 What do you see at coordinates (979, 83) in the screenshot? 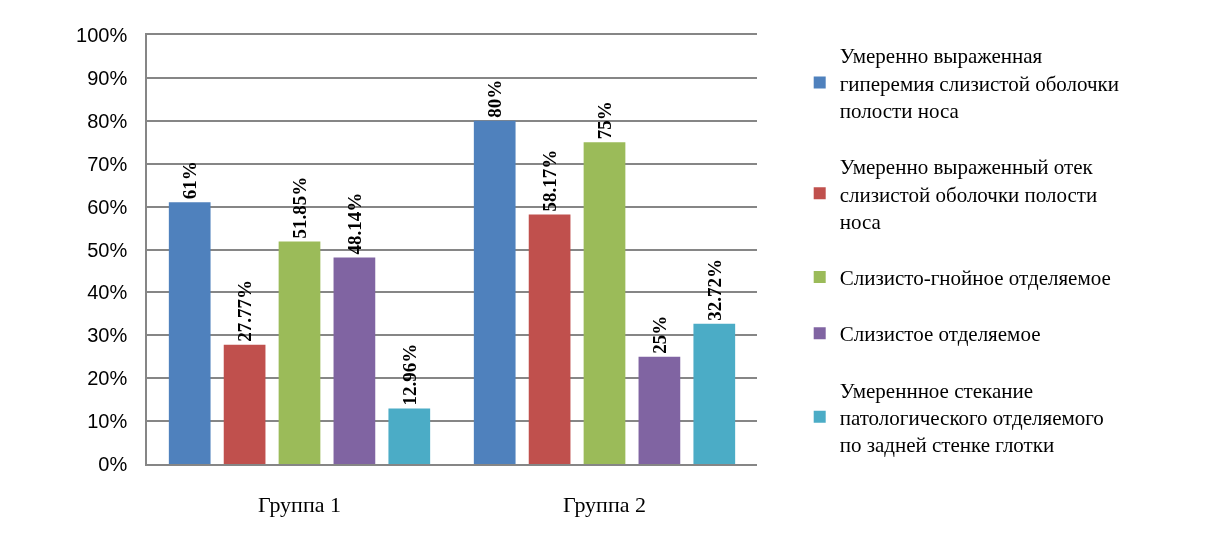
I see `legend-label: Умеренно выраженная гиперемия слизистой оболочки полости носа` at bounding box center [979, 83].